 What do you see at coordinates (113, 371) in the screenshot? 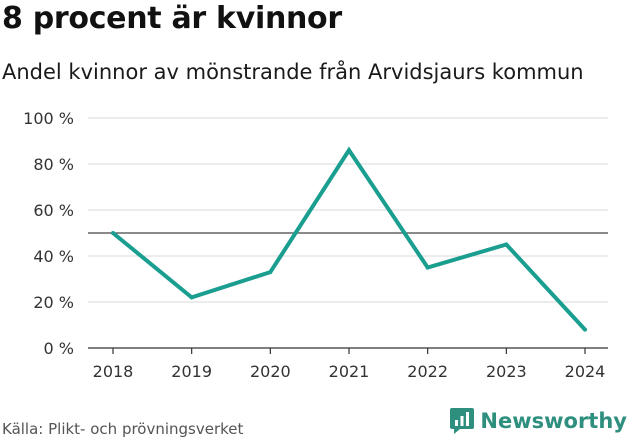
I see `x-tick-label: 2018` at bounding box center [113, 371].